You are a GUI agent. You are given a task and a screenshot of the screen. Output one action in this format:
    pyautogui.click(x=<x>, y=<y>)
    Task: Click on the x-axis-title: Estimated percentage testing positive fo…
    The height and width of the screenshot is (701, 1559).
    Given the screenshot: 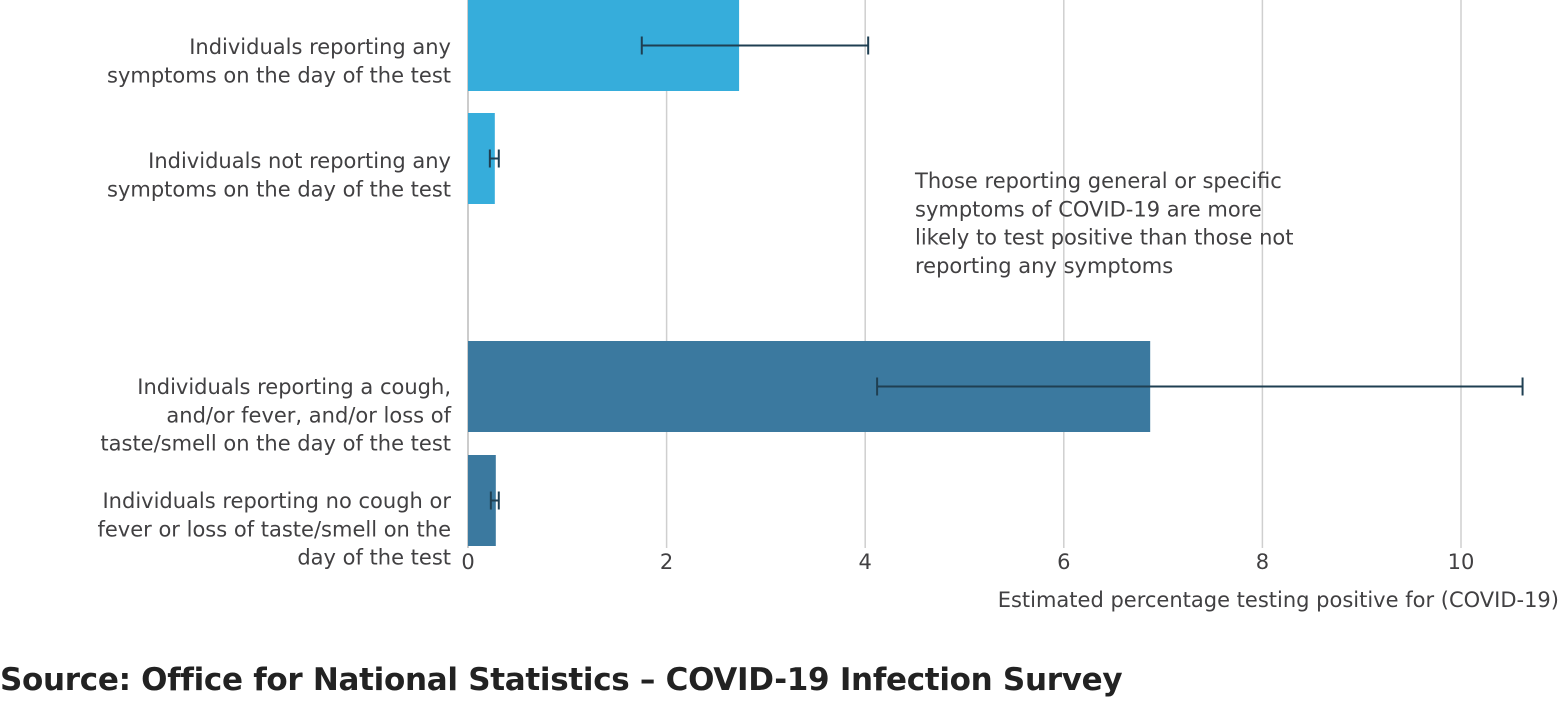 What is the action you would take?
    pyautogui.click(x=1278, y=600)
    